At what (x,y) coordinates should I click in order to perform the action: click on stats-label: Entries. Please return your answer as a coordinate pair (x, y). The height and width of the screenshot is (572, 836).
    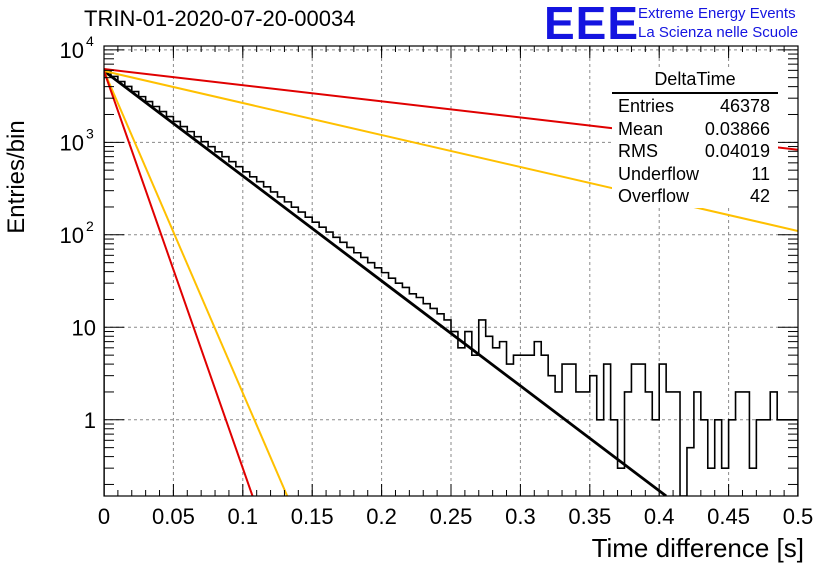
    Looking at the image, I should click on (646, 106).